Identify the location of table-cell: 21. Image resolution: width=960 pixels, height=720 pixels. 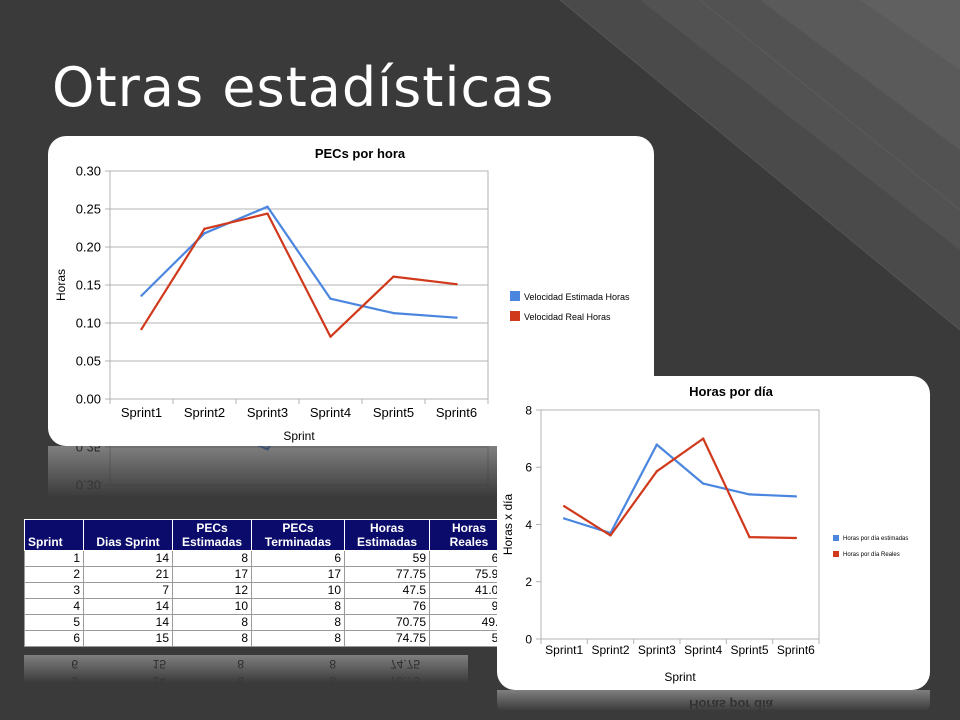
(128, 574).